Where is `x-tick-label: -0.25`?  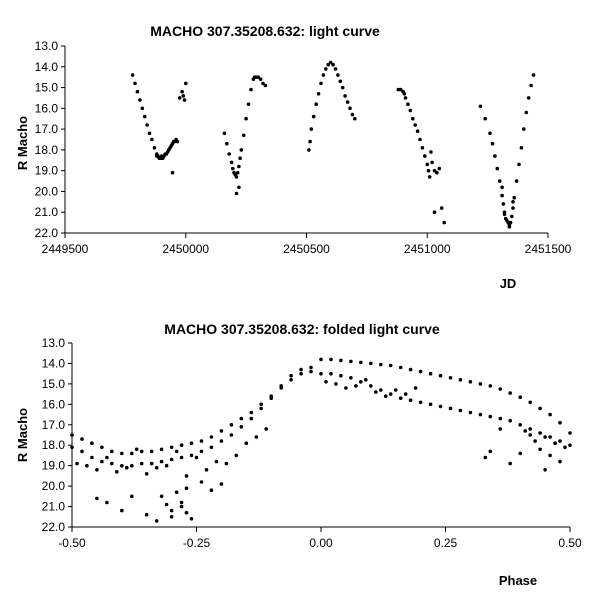 x-tick-label: -0.25 is located at coordinates (197, 543).